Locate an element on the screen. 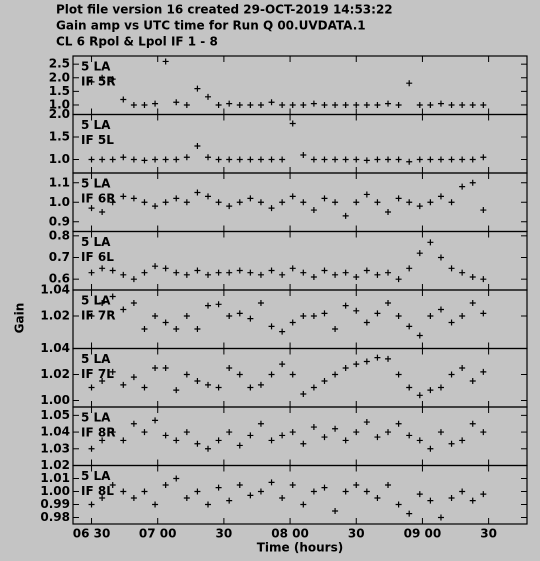  y-tick-label: 0.9 is located at coordinates (59, 221).